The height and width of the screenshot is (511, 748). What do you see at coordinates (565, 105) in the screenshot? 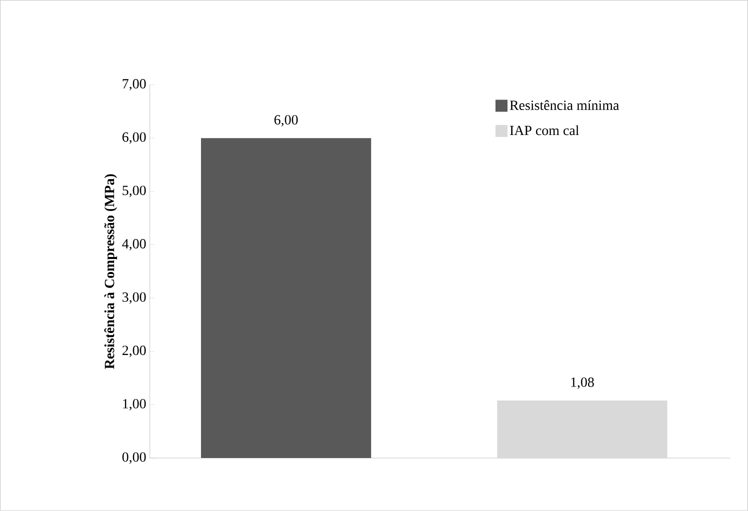
I see `legend-label: Resistência mínima` at bounding box center [565, 105].